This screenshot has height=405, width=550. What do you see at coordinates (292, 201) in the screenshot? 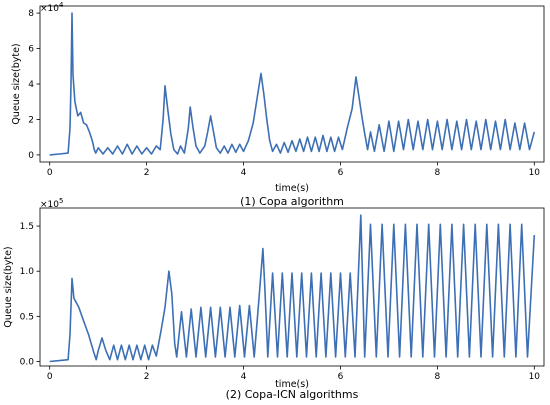
I see `chart-caption: (1) Copa algorithm` at bounding box center [292, 201].